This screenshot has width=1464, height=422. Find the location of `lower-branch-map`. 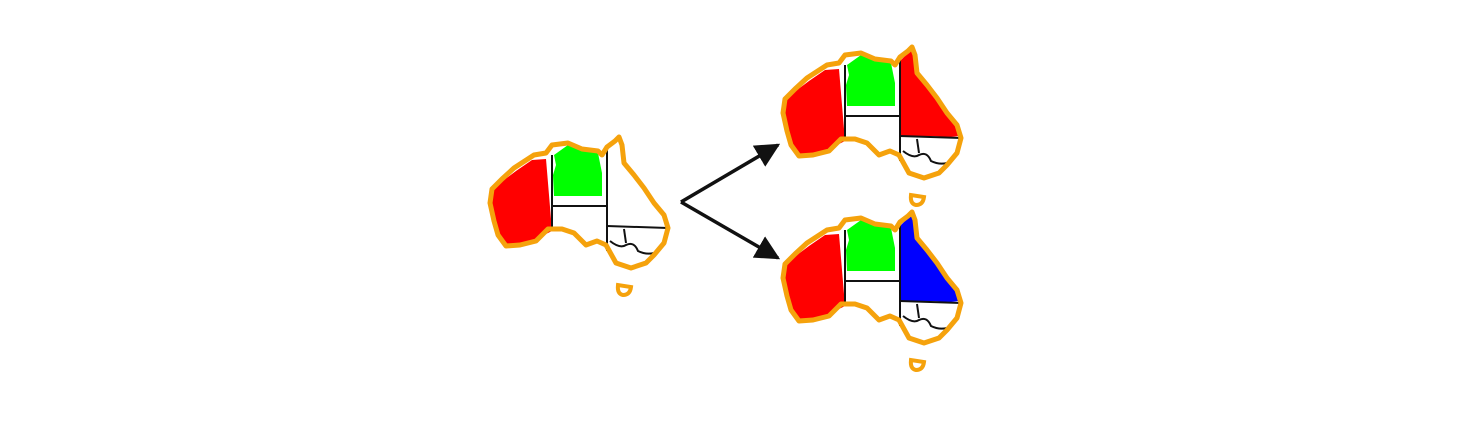

lower-branch-map is located at coordinates (874, 293).